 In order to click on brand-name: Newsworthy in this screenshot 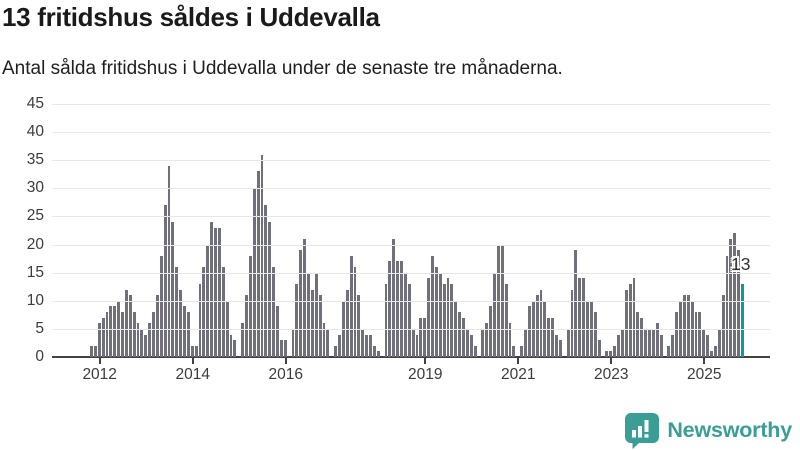, I will do `click(729, 429)`.